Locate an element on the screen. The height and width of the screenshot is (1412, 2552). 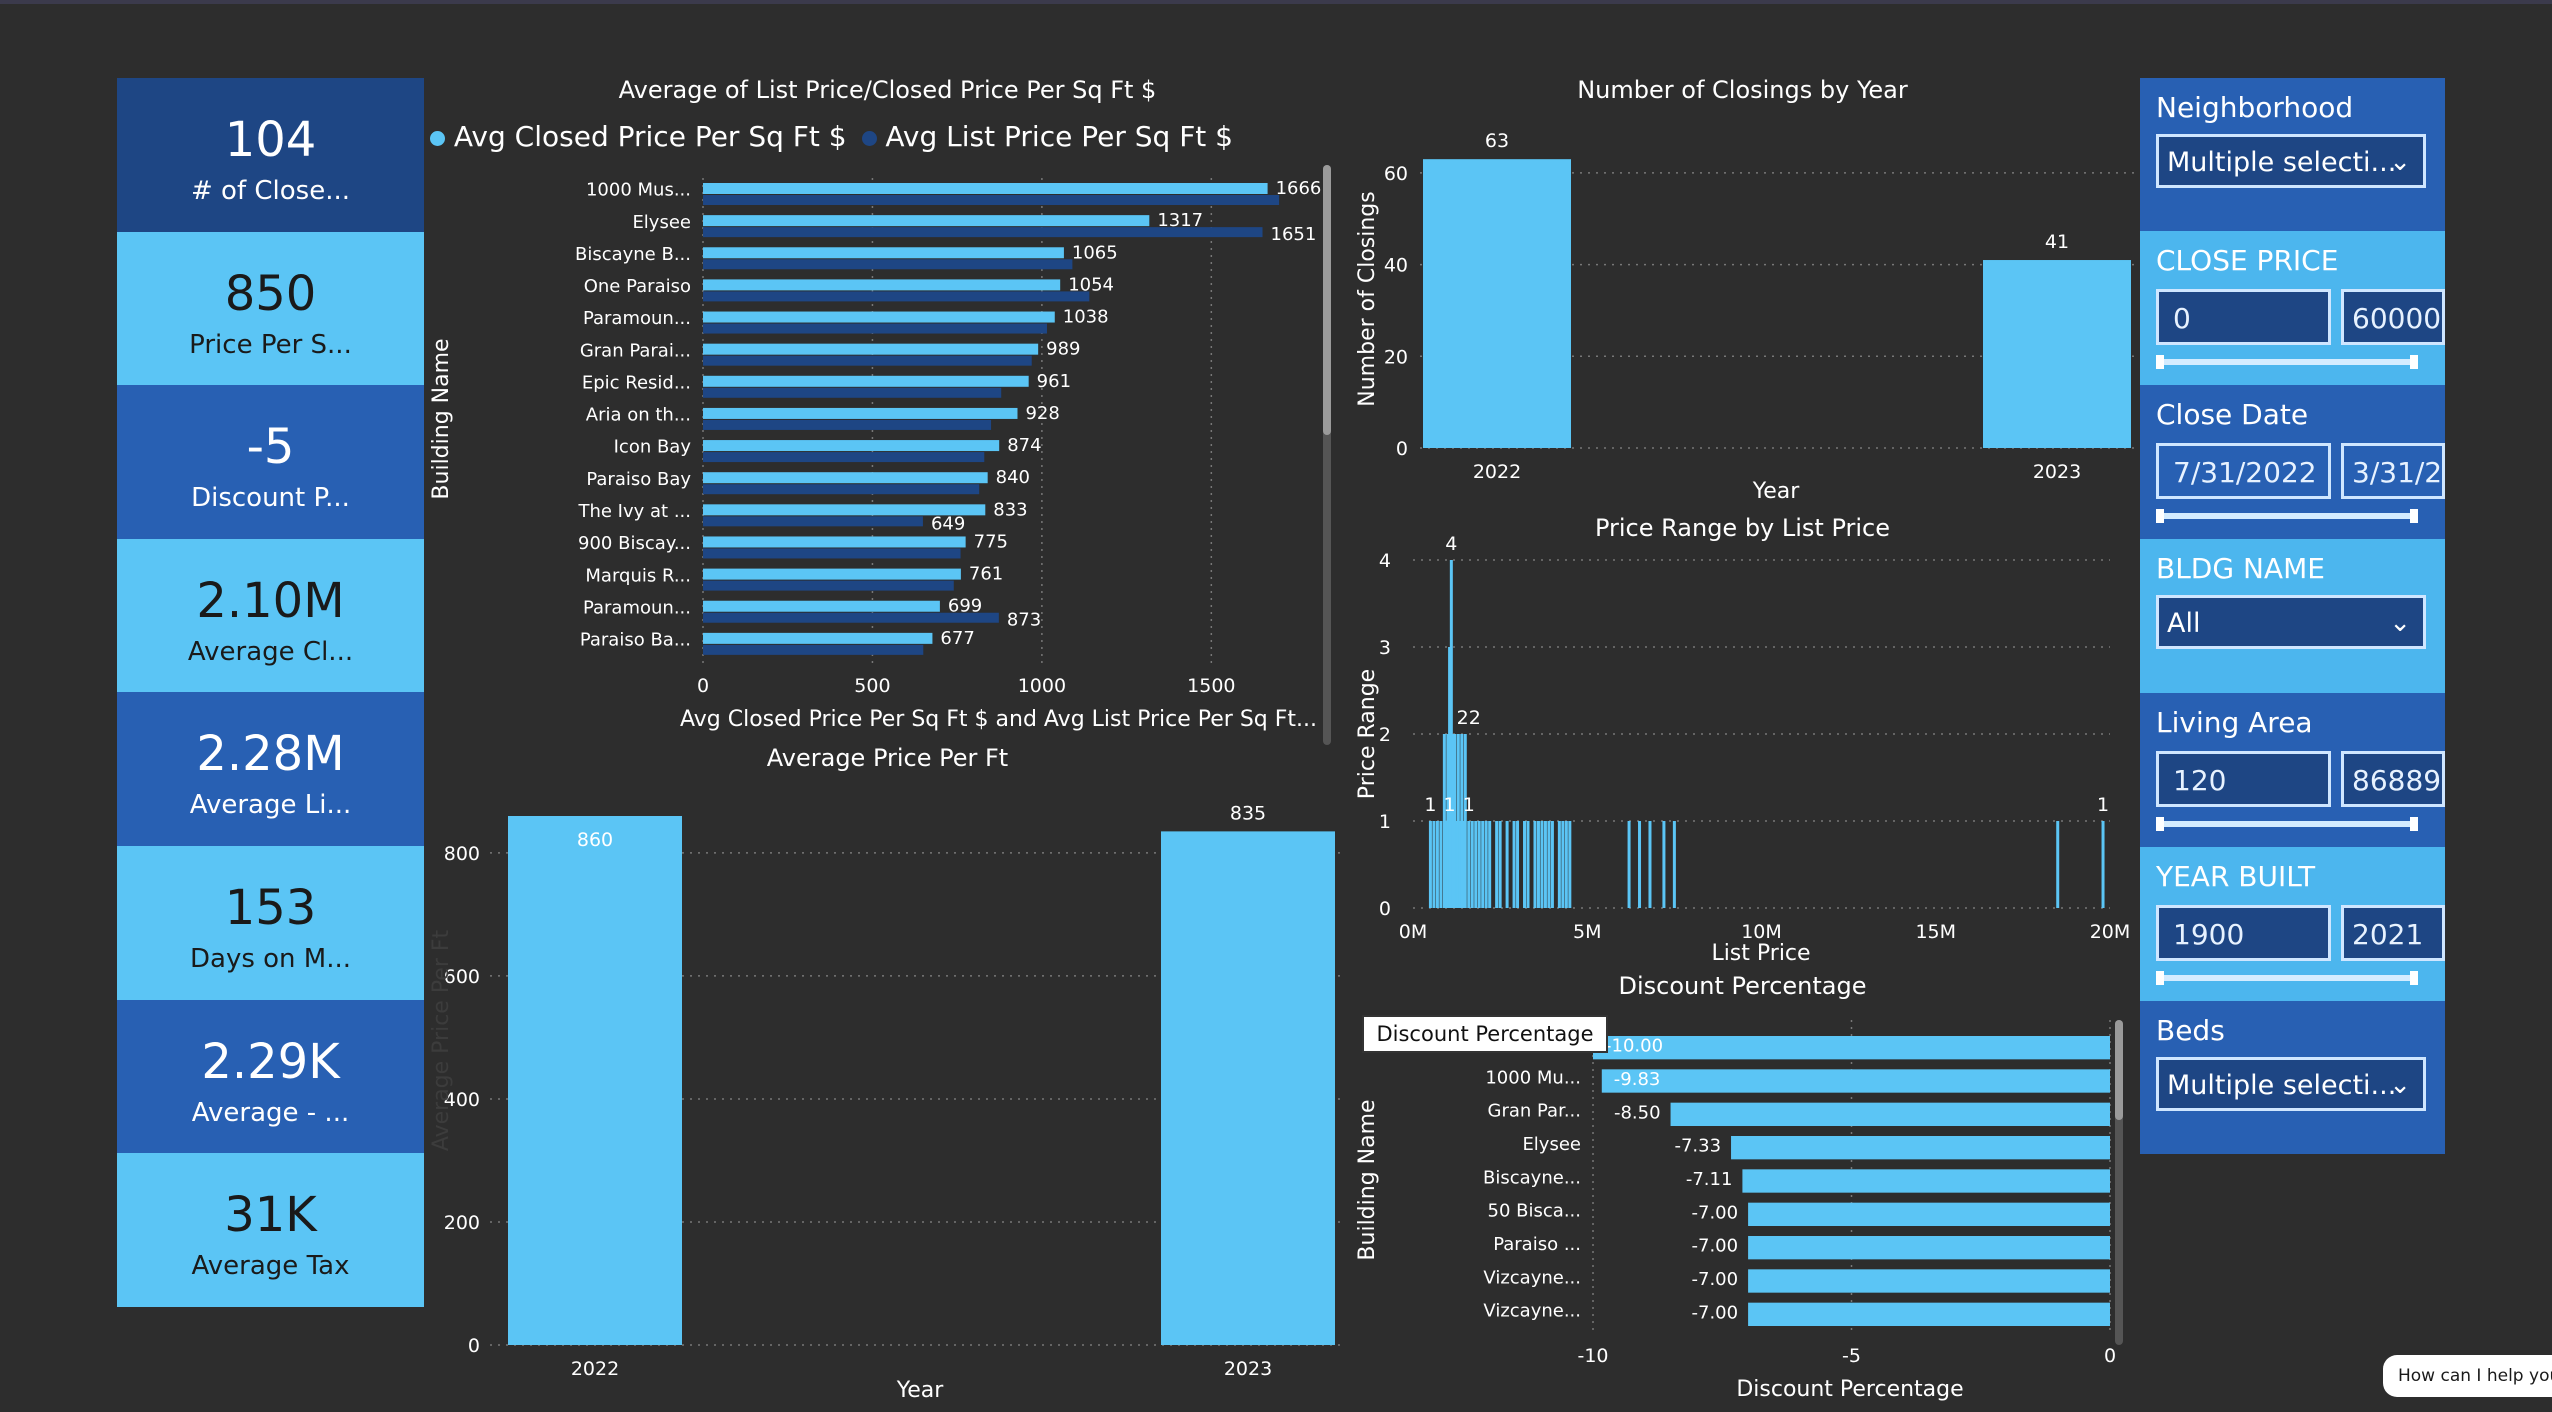
neighborhood-dropdown: Multiple selecti... ⌄ is located at coordinates (2291, 161).